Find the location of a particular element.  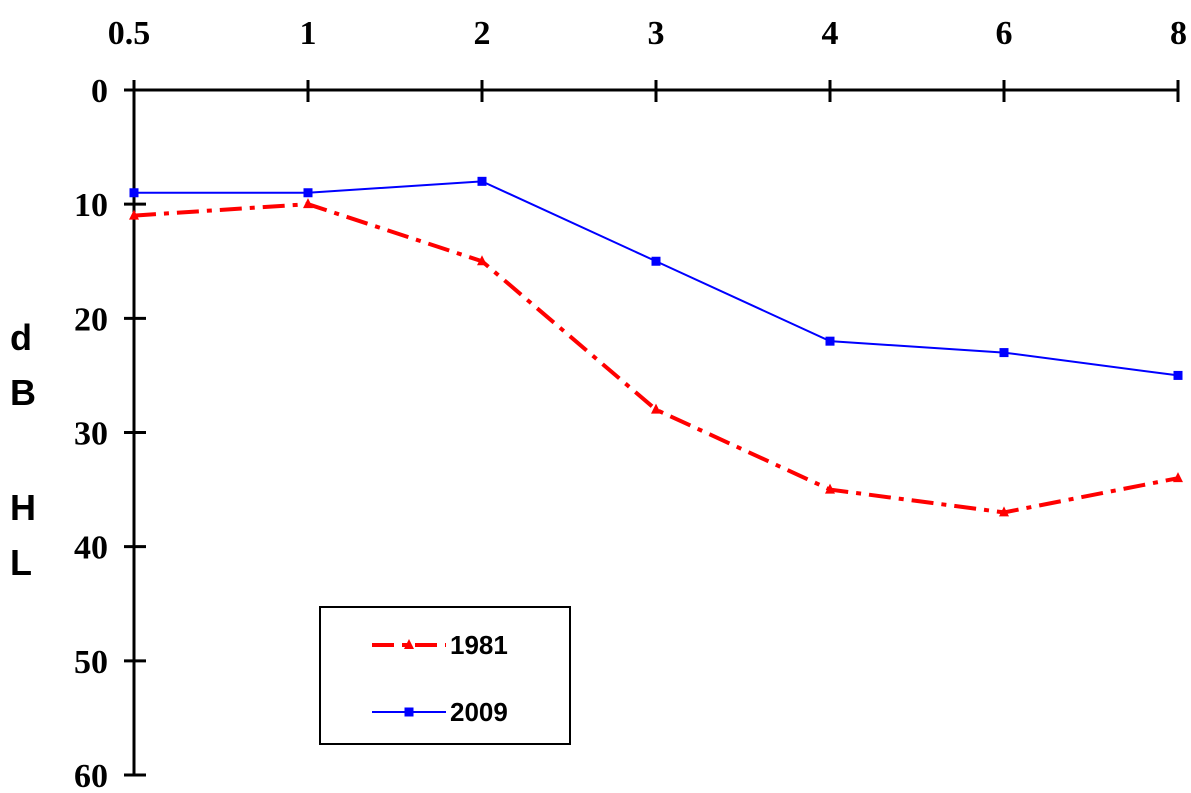

y-tick-label: 40 is located at coordinates (91, 548).